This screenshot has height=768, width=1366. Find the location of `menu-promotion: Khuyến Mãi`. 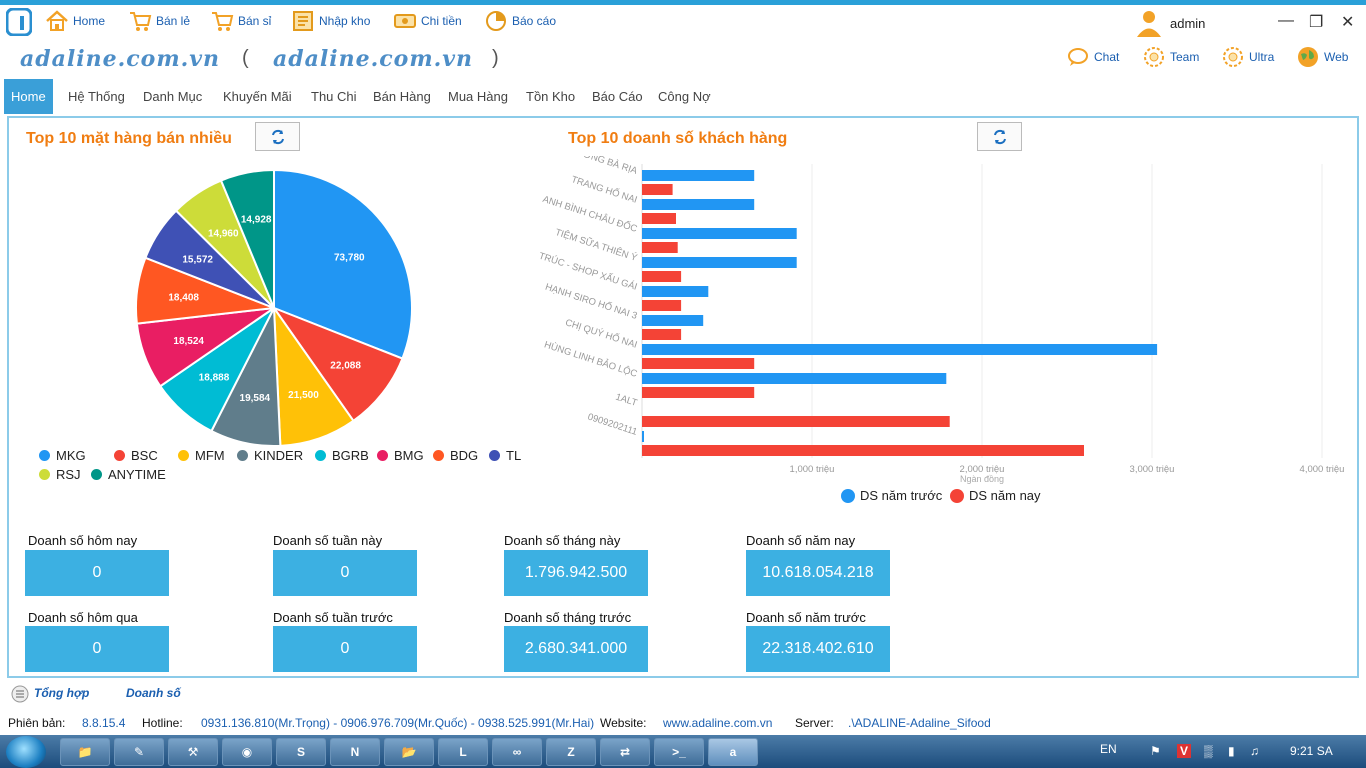

menu-promotion: Khuyến Mãi is located at coordinates (257, 96).